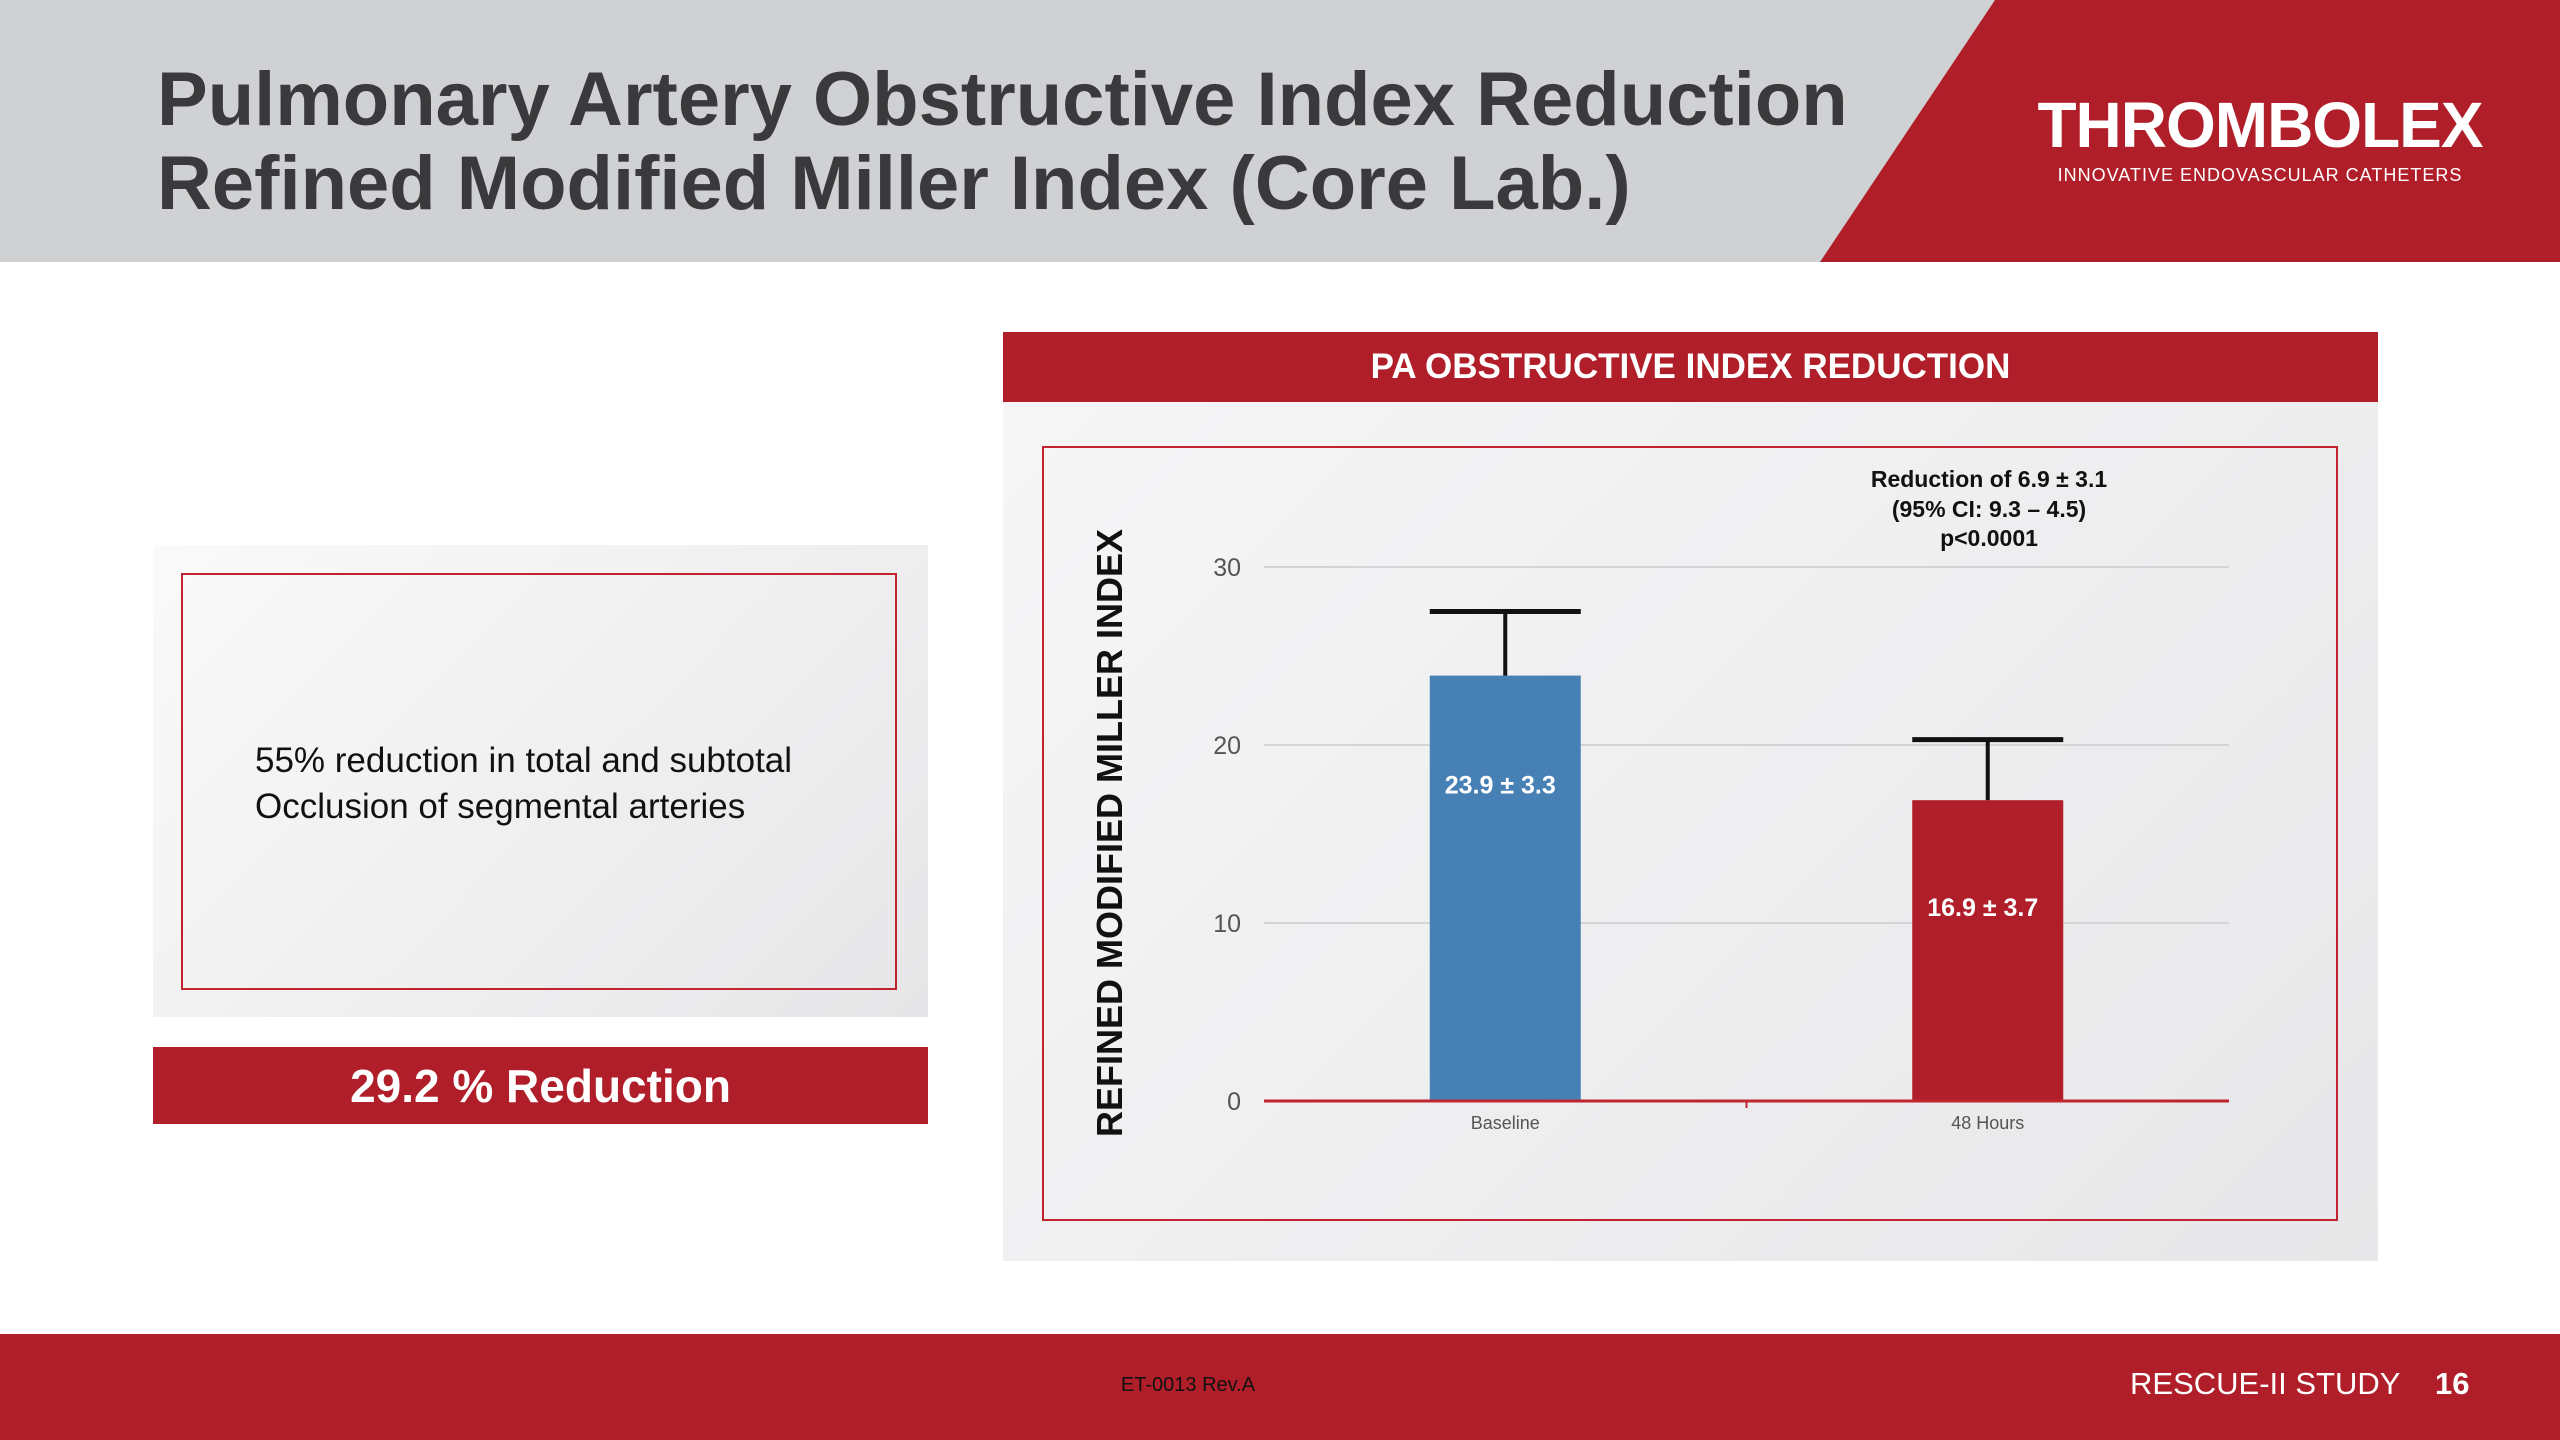  What do you see at coordinates (2260, 175) in the screenshot?
I see `logo-tagline: INNOVATIVE ENDOVASCULAR CATHETERS` at bounding box center [2260, 175].